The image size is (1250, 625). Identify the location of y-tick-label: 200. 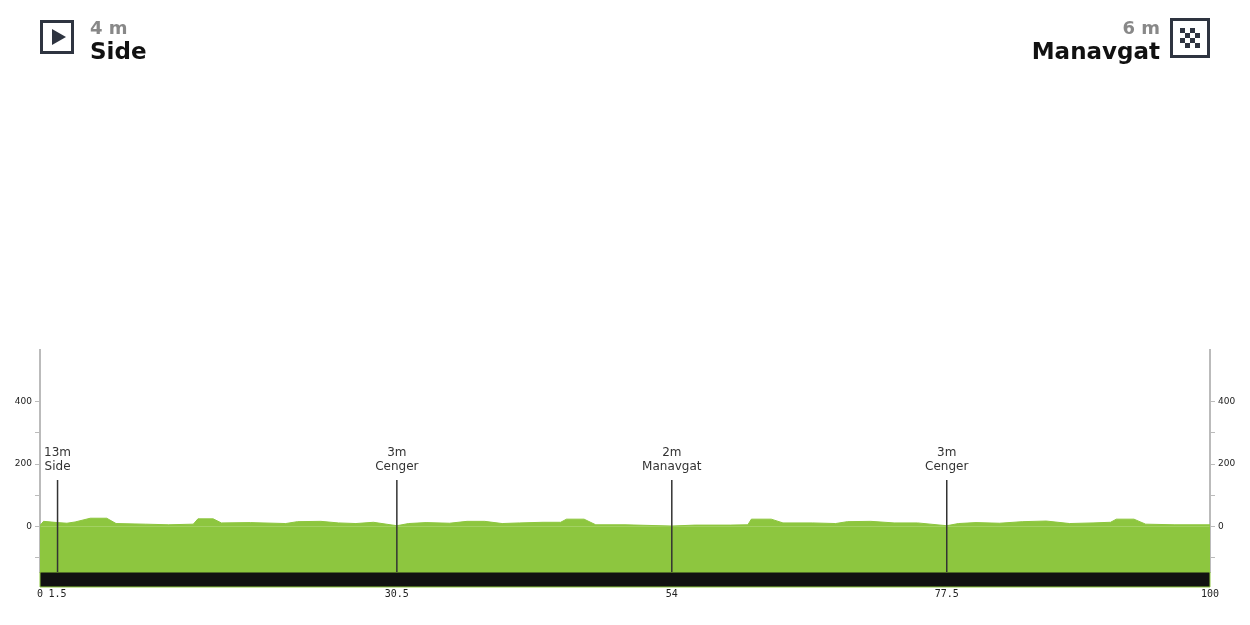
(23, 463).